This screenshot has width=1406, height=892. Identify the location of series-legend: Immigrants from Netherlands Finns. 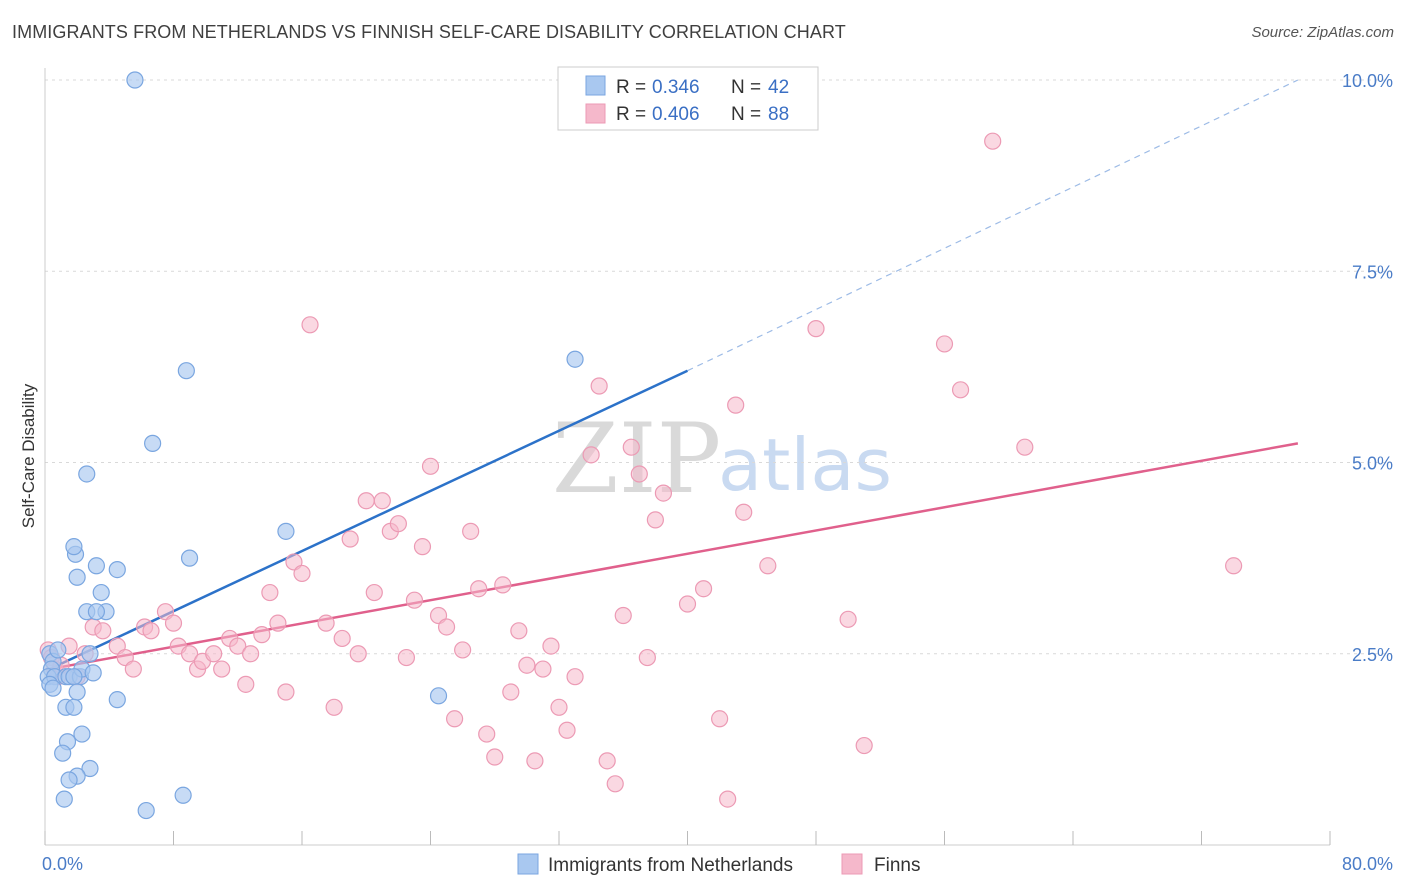
(718, 864).